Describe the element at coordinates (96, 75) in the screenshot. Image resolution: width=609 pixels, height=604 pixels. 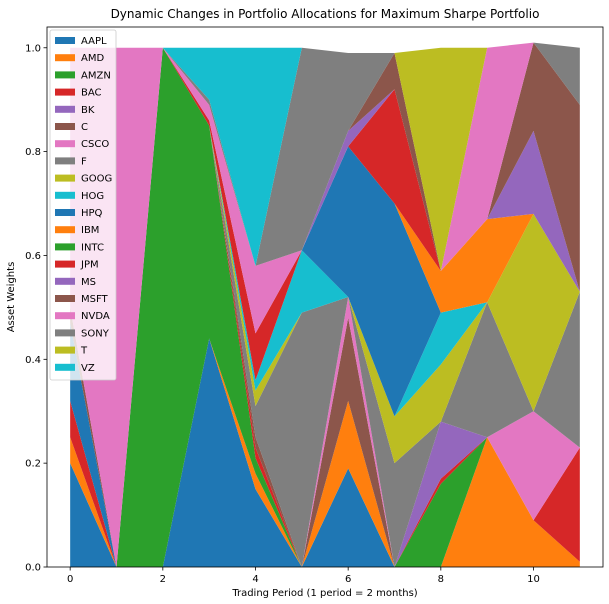
I see `legend-label-amzn: AMZN` at that location.